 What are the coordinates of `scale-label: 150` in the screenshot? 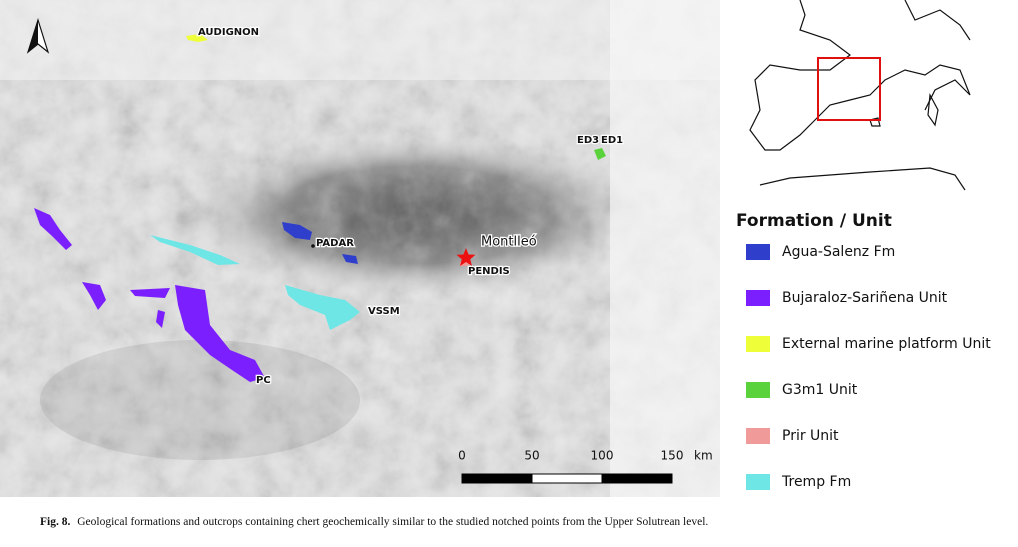 It's located at (672, 456).